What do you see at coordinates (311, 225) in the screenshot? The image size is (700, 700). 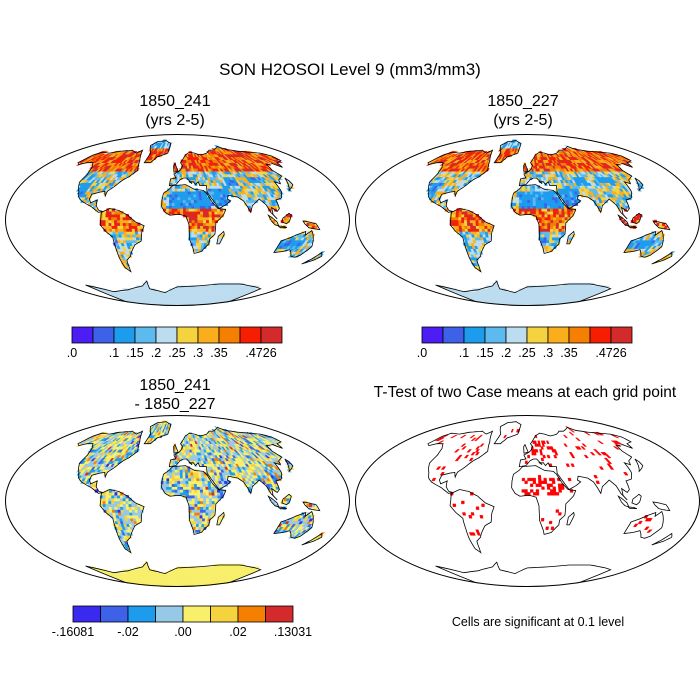 I see `panel-1-coastline-new-guinea` at bounding box center [311, 225].